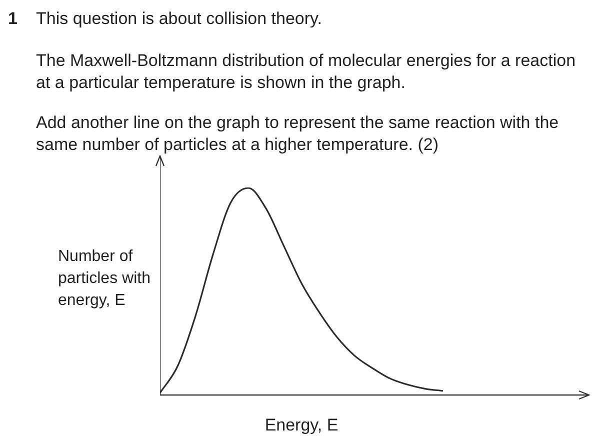  Describe the element at coordinates (301, 424) in the screenshot. I see `x-axis-title: Energy, E` at that location.